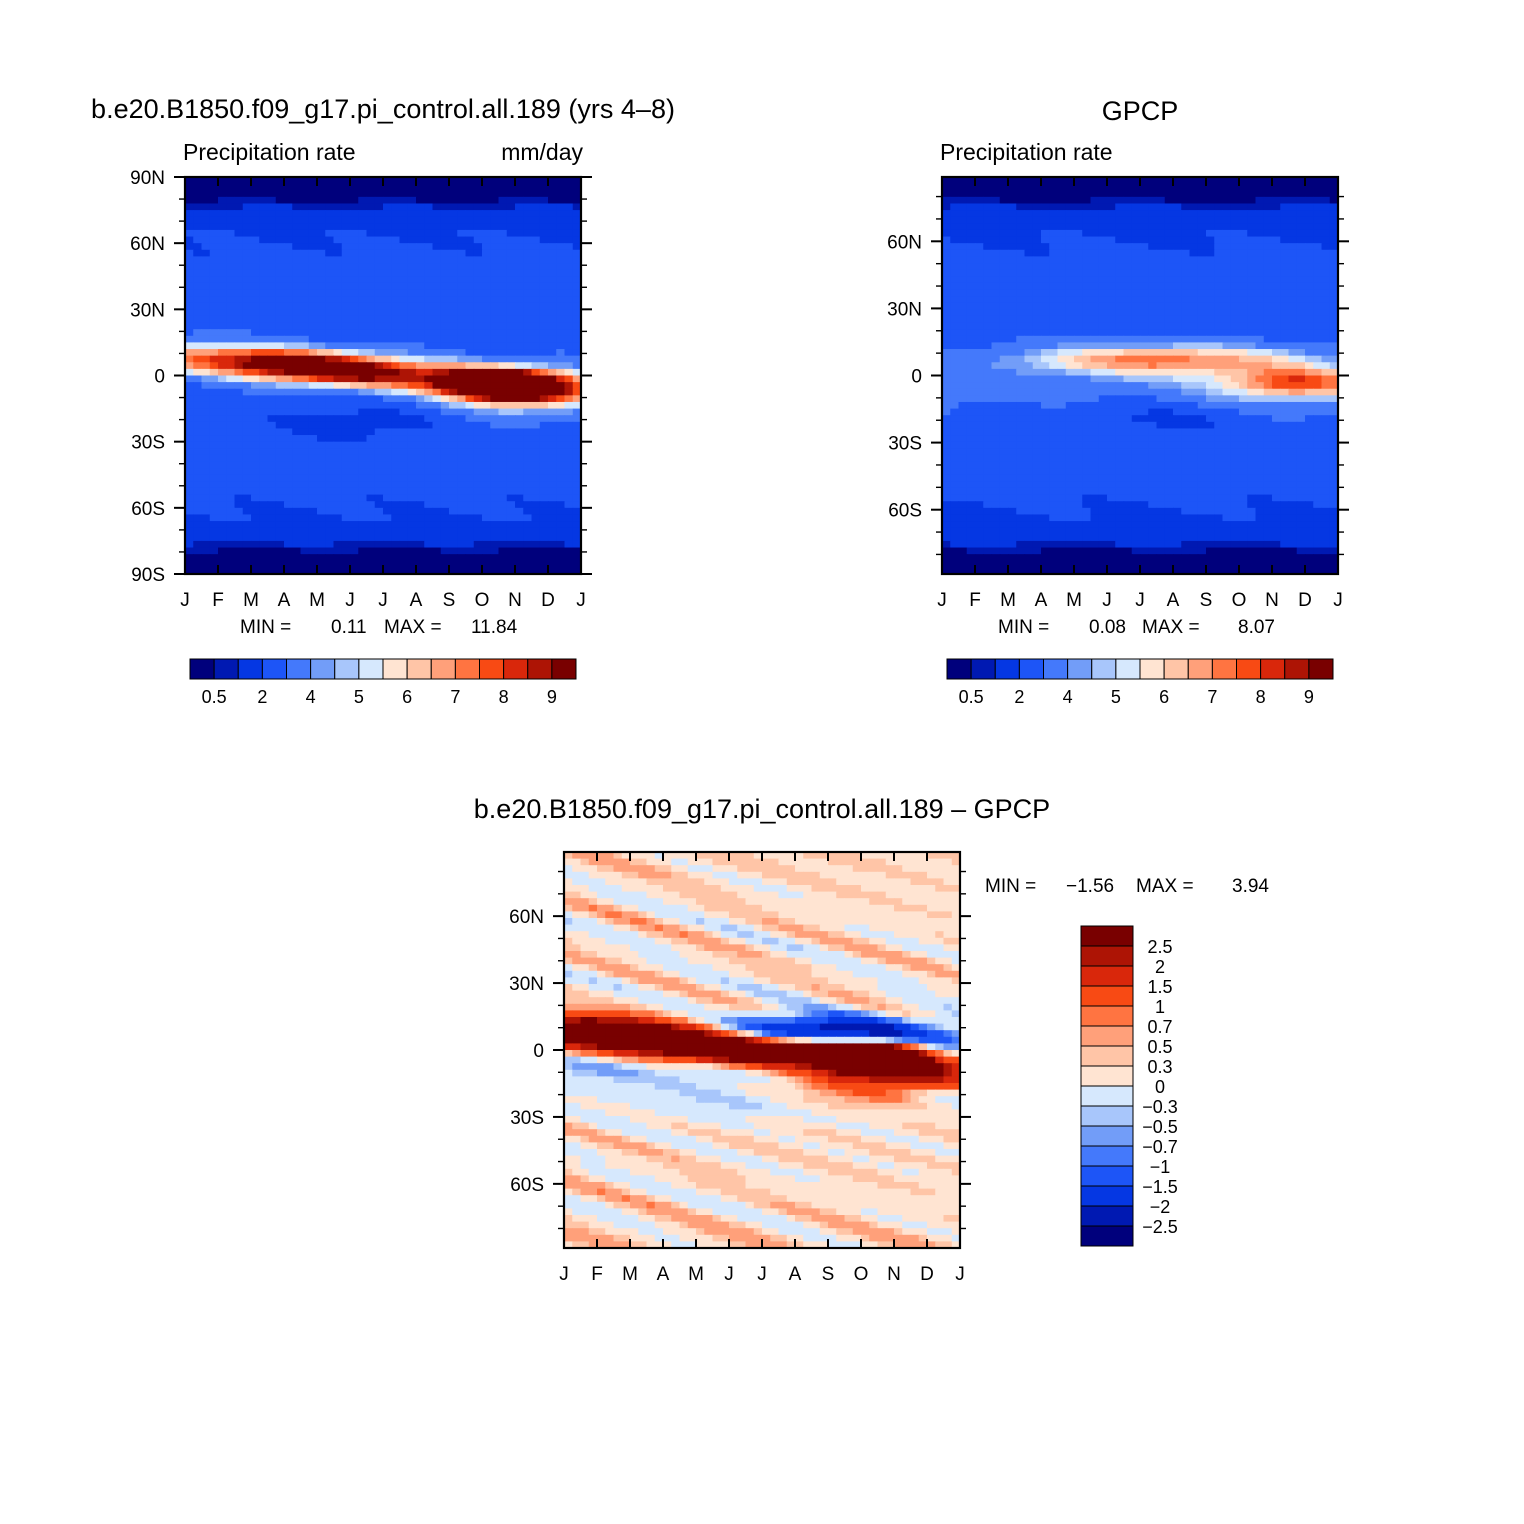  What do you see at coordinates (395, 669) in the screenshot?
I see `colorbar-swatch` at bounding box center [395, 669].